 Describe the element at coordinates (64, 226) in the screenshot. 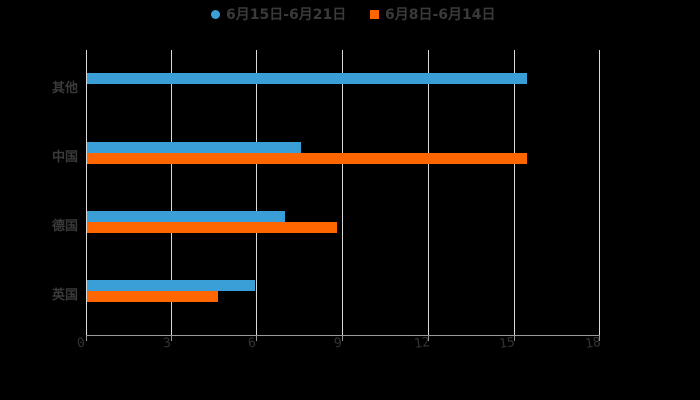

I see `category-label-germany: 德国` at that location.